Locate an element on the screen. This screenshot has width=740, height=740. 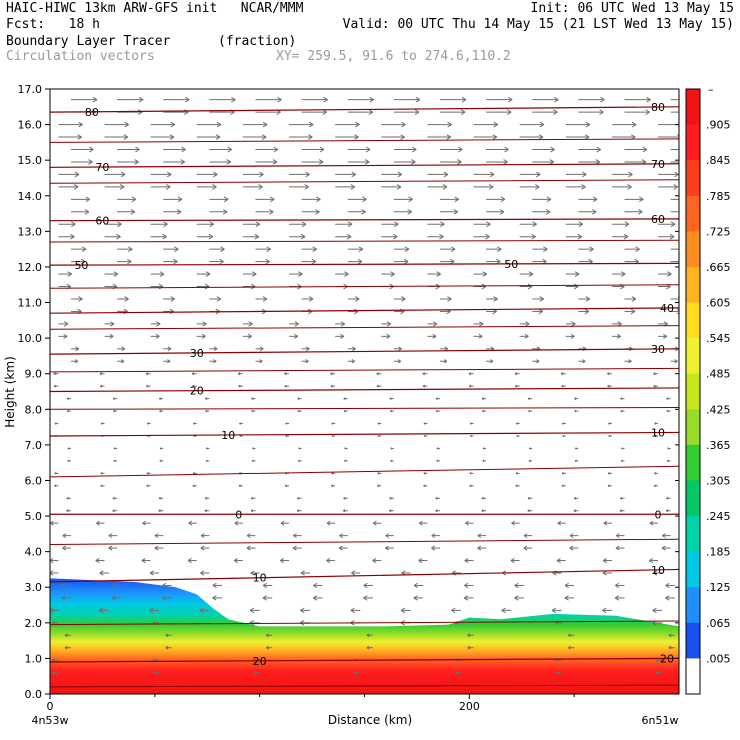
isotherm-label: 70 is located at coordinates (102, 167).